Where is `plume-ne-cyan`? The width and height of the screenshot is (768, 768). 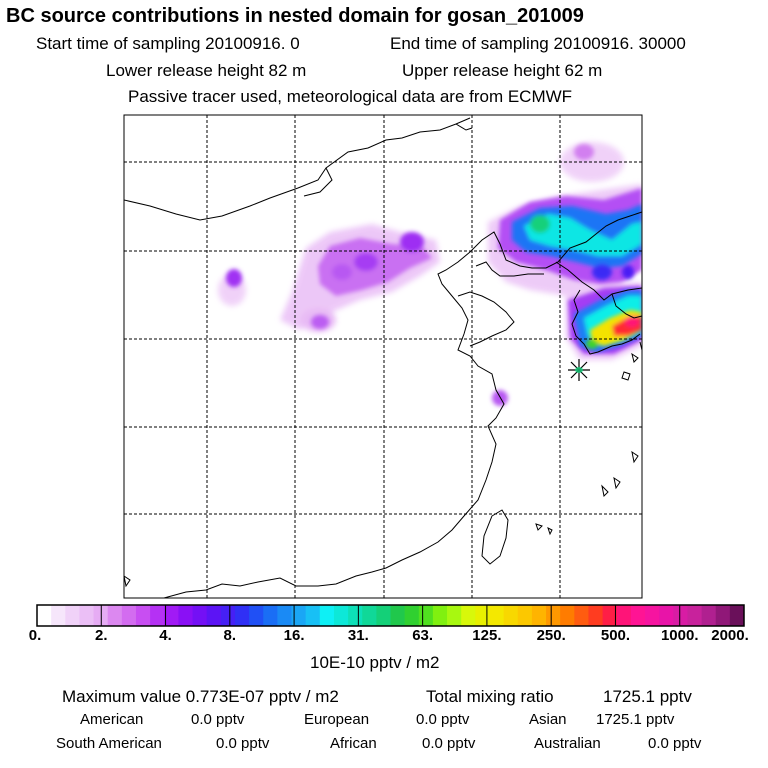
plume-ne-cyan is located at coordinates (583, 235).